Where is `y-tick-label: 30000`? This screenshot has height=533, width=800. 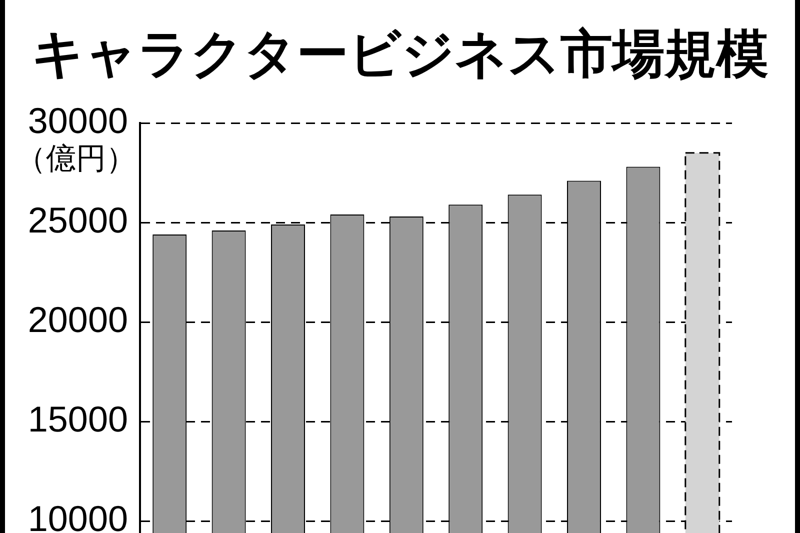
y-tick-label: 30000 is located at coordinates (78, 120).